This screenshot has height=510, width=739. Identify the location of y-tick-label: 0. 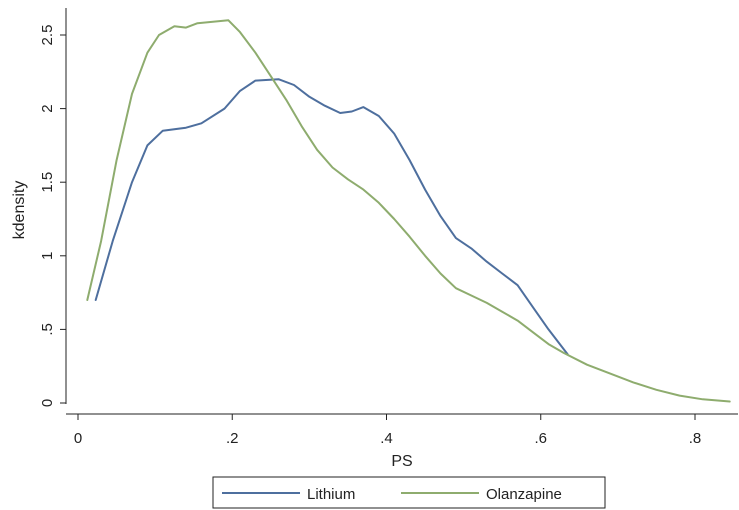
(47, 403).